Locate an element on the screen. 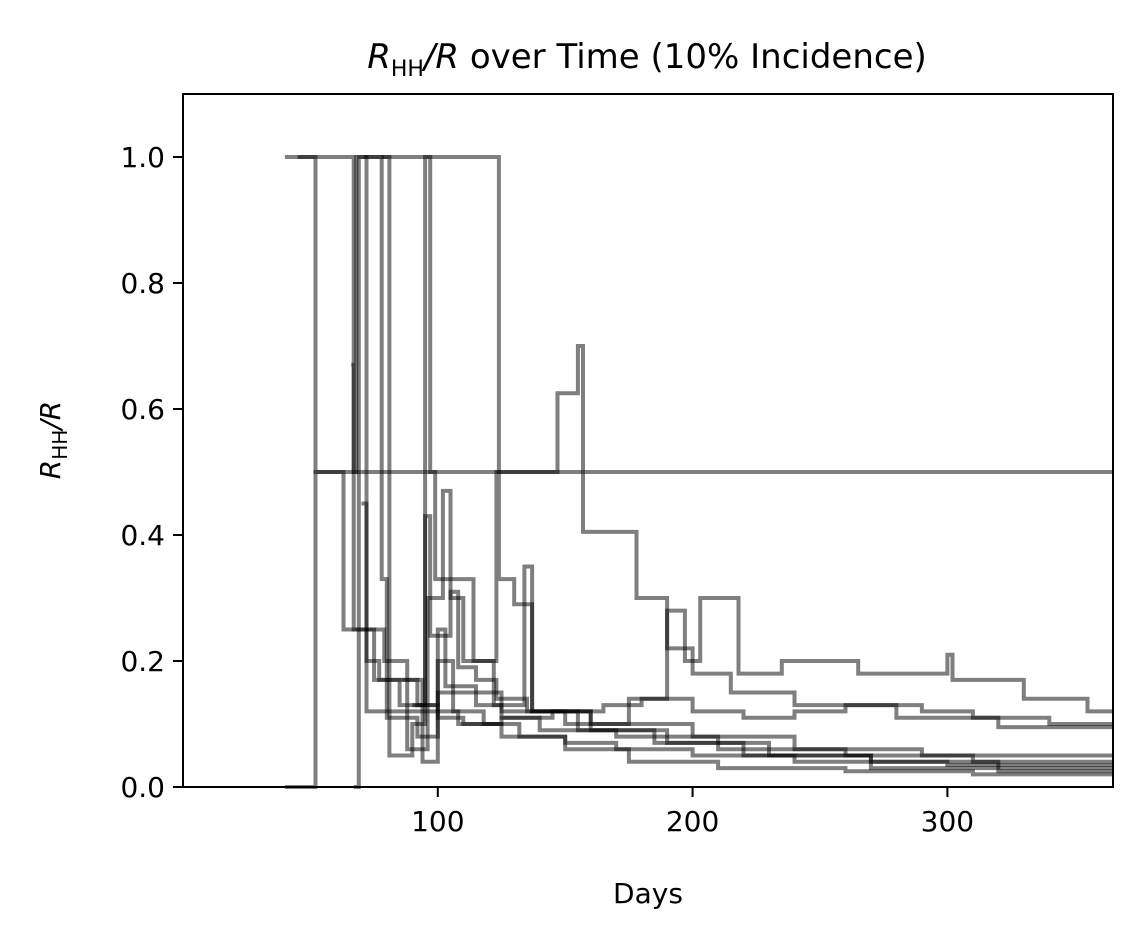  ylabel-subscript: HH is located at coordinates (60, 445).